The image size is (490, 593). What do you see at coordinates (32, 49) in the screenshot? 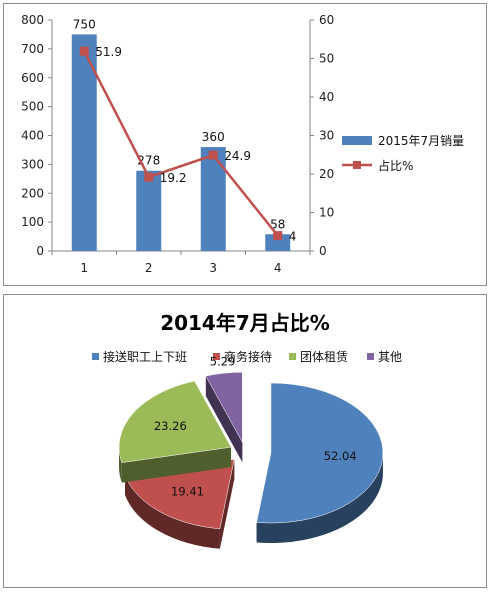
I see `y-left-tick-label: 700` at bounding box center [32, 49].